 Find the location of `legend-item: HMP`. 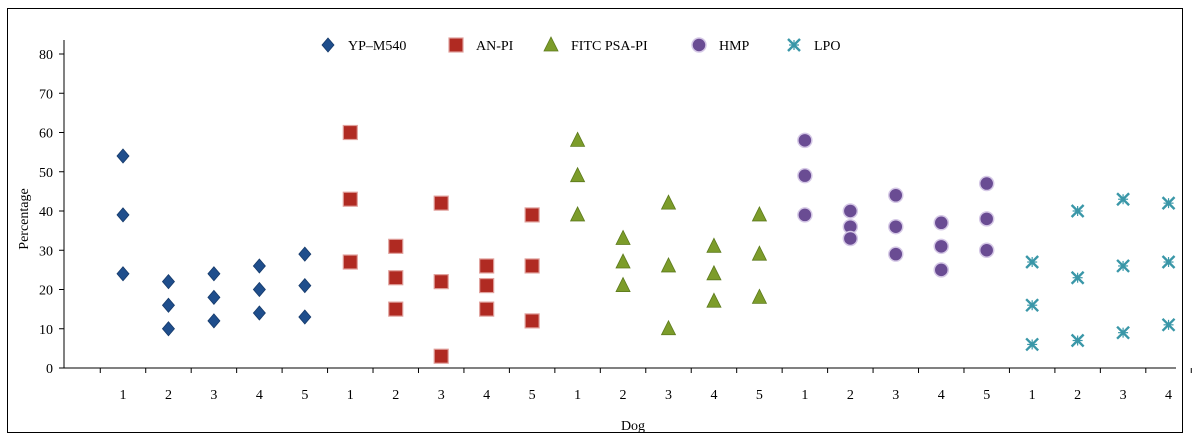

legend-item: HMP is located at coordinates (721, 46).